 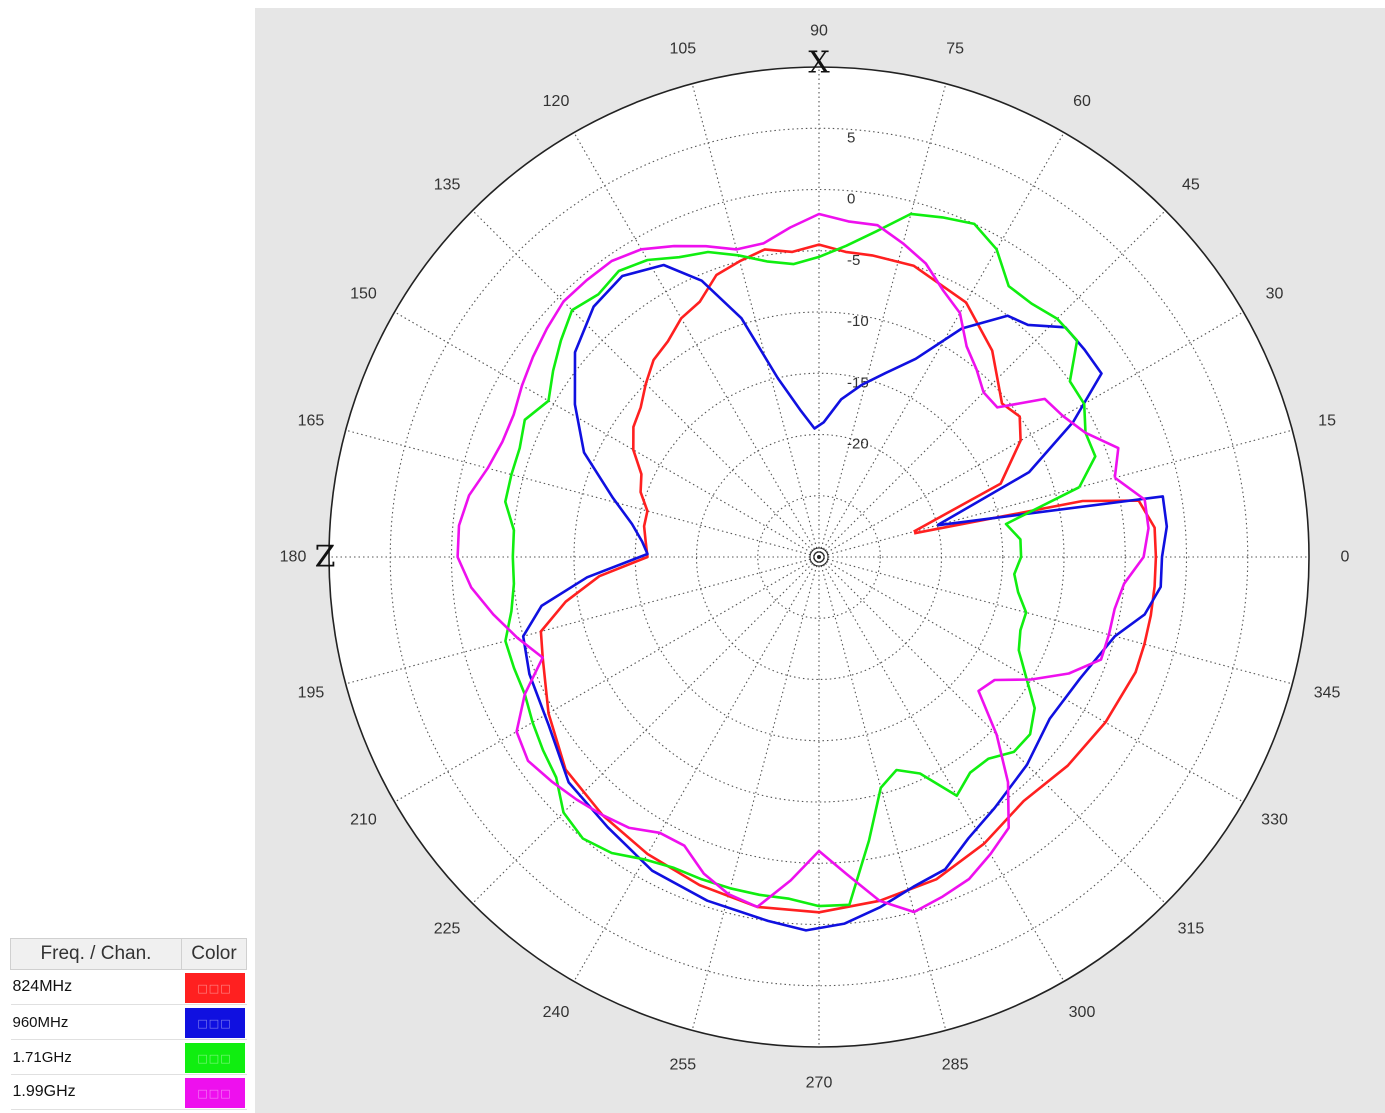 I want to click on axis-letter: Z, so click(x=325, y=557).